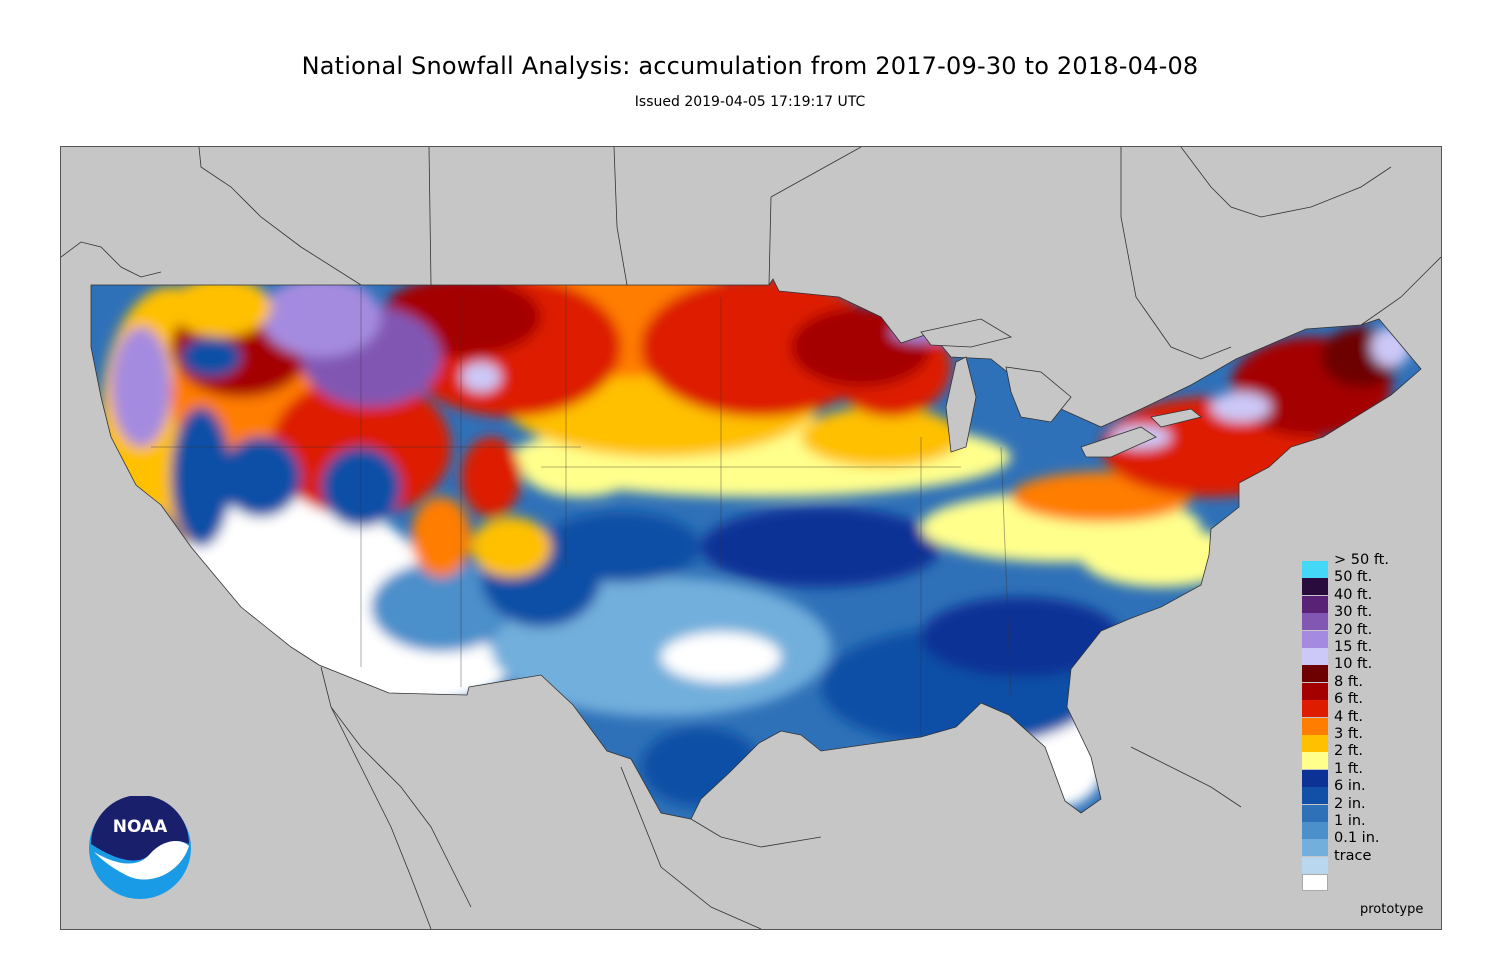 This screenshot has width=1500, height=978. What do you see at coordinates (1348, 699) in the screenshot?
I see `legend-label: 6 ft.` at bounding box center [1348, 699].